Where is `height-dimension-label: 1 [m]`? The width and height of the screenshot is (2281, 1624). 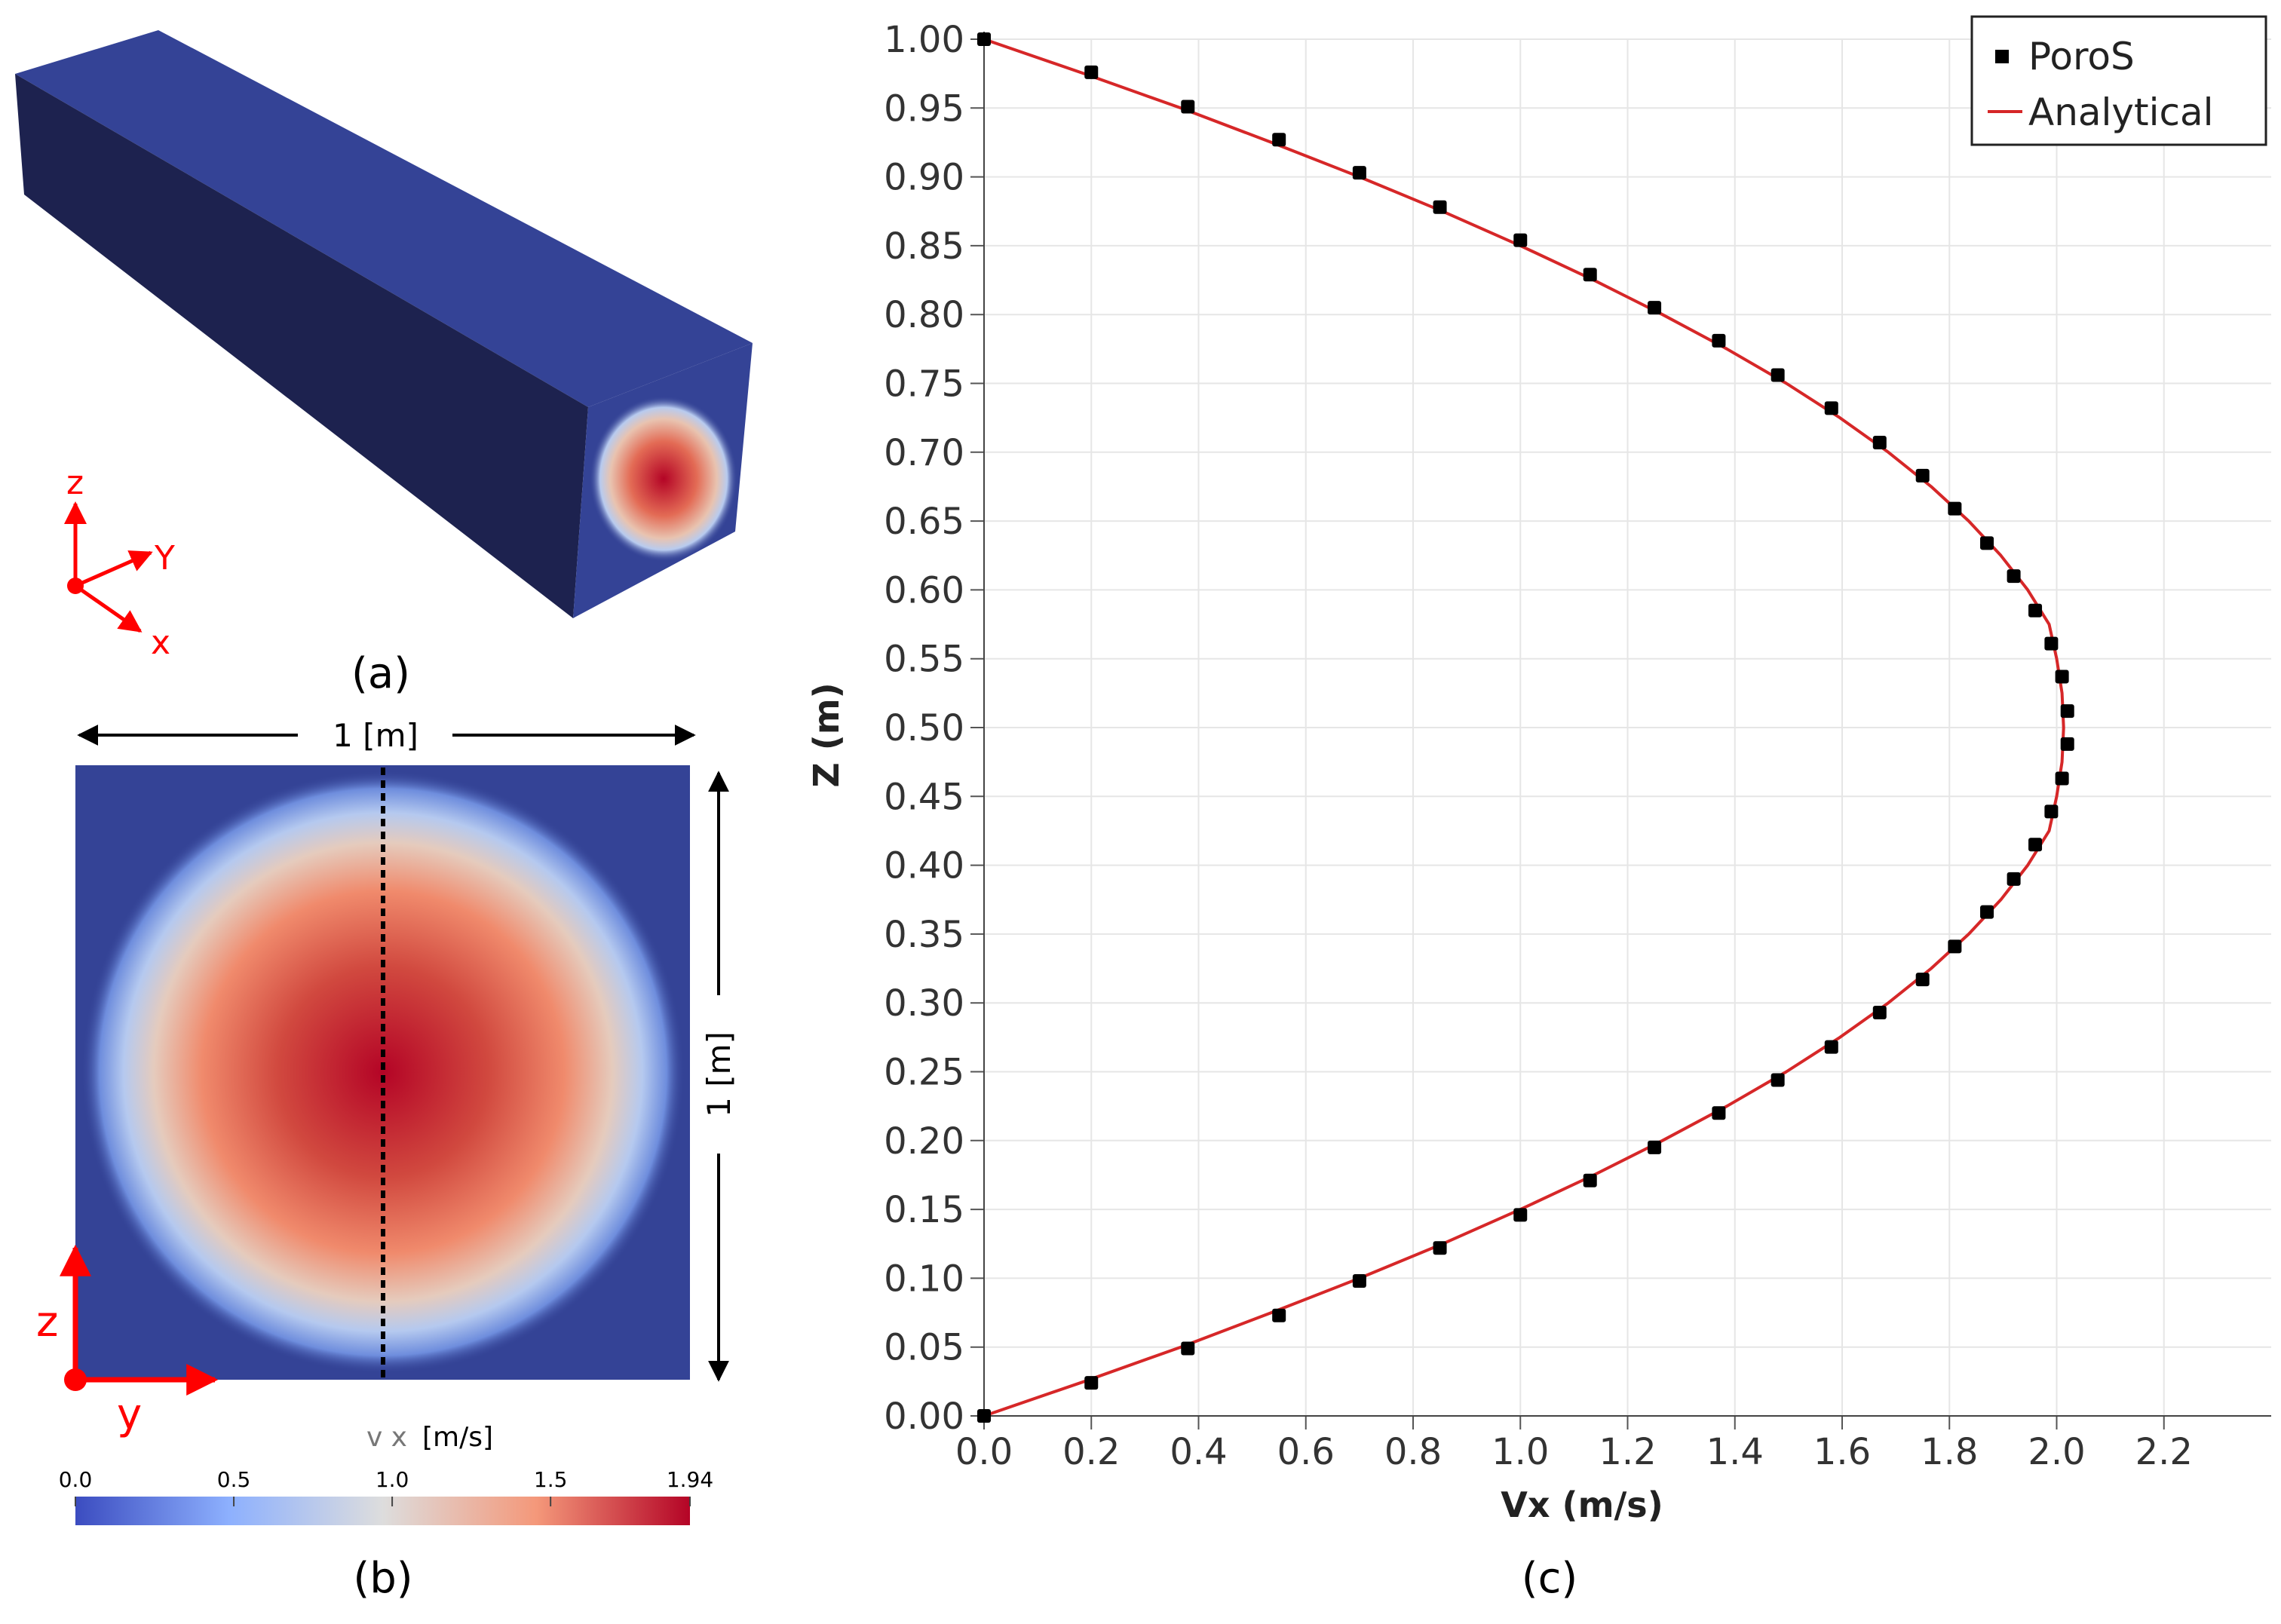
height-dimension-label: 1 [m] is located at coordinates (719, 1074).